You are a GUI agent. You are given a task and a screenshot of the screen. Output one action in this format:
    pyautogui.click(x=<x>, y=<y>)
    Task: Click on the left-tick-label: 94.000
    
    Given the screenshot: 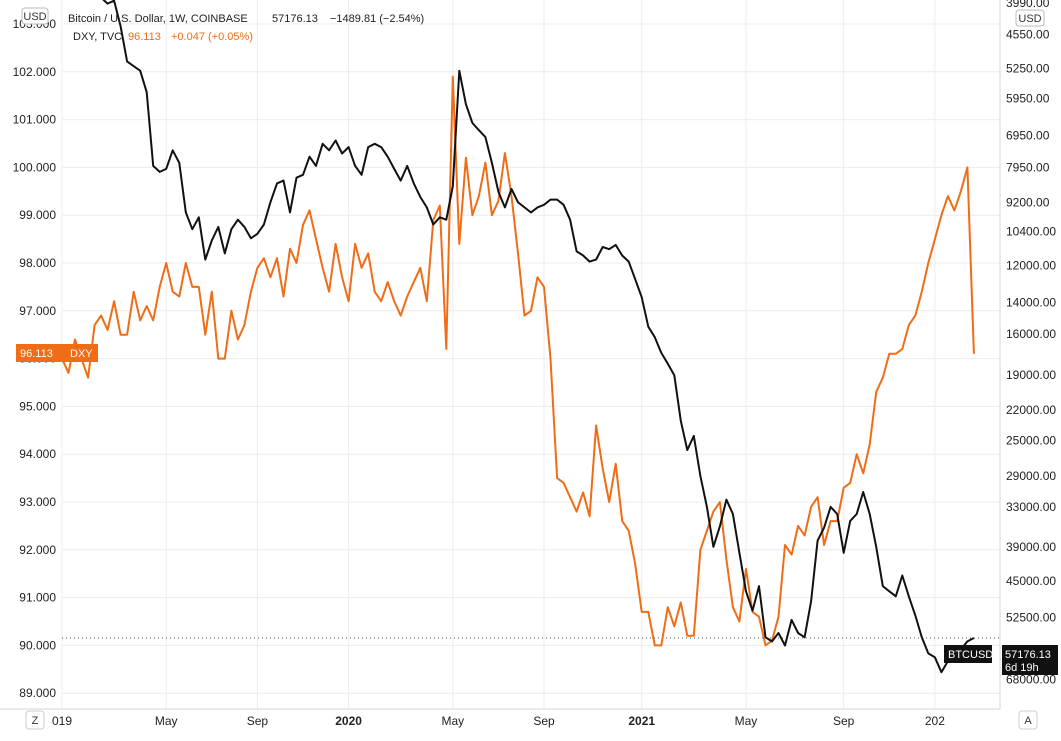 What is the action you would take?
    pyautogui.click(x=37, y=454)
    